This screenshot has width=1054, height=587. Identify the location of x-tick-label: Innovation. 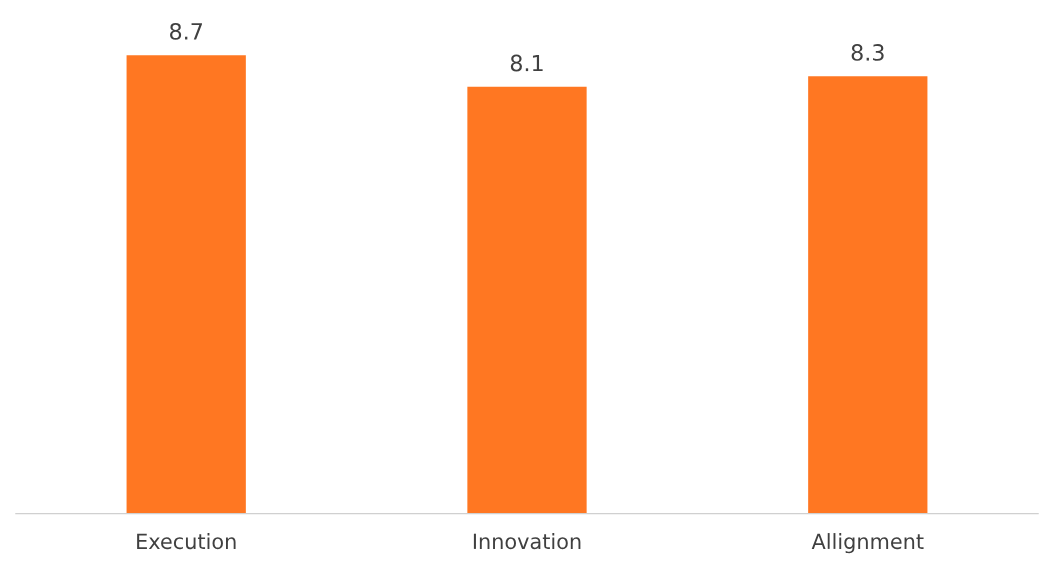
(527, 541).